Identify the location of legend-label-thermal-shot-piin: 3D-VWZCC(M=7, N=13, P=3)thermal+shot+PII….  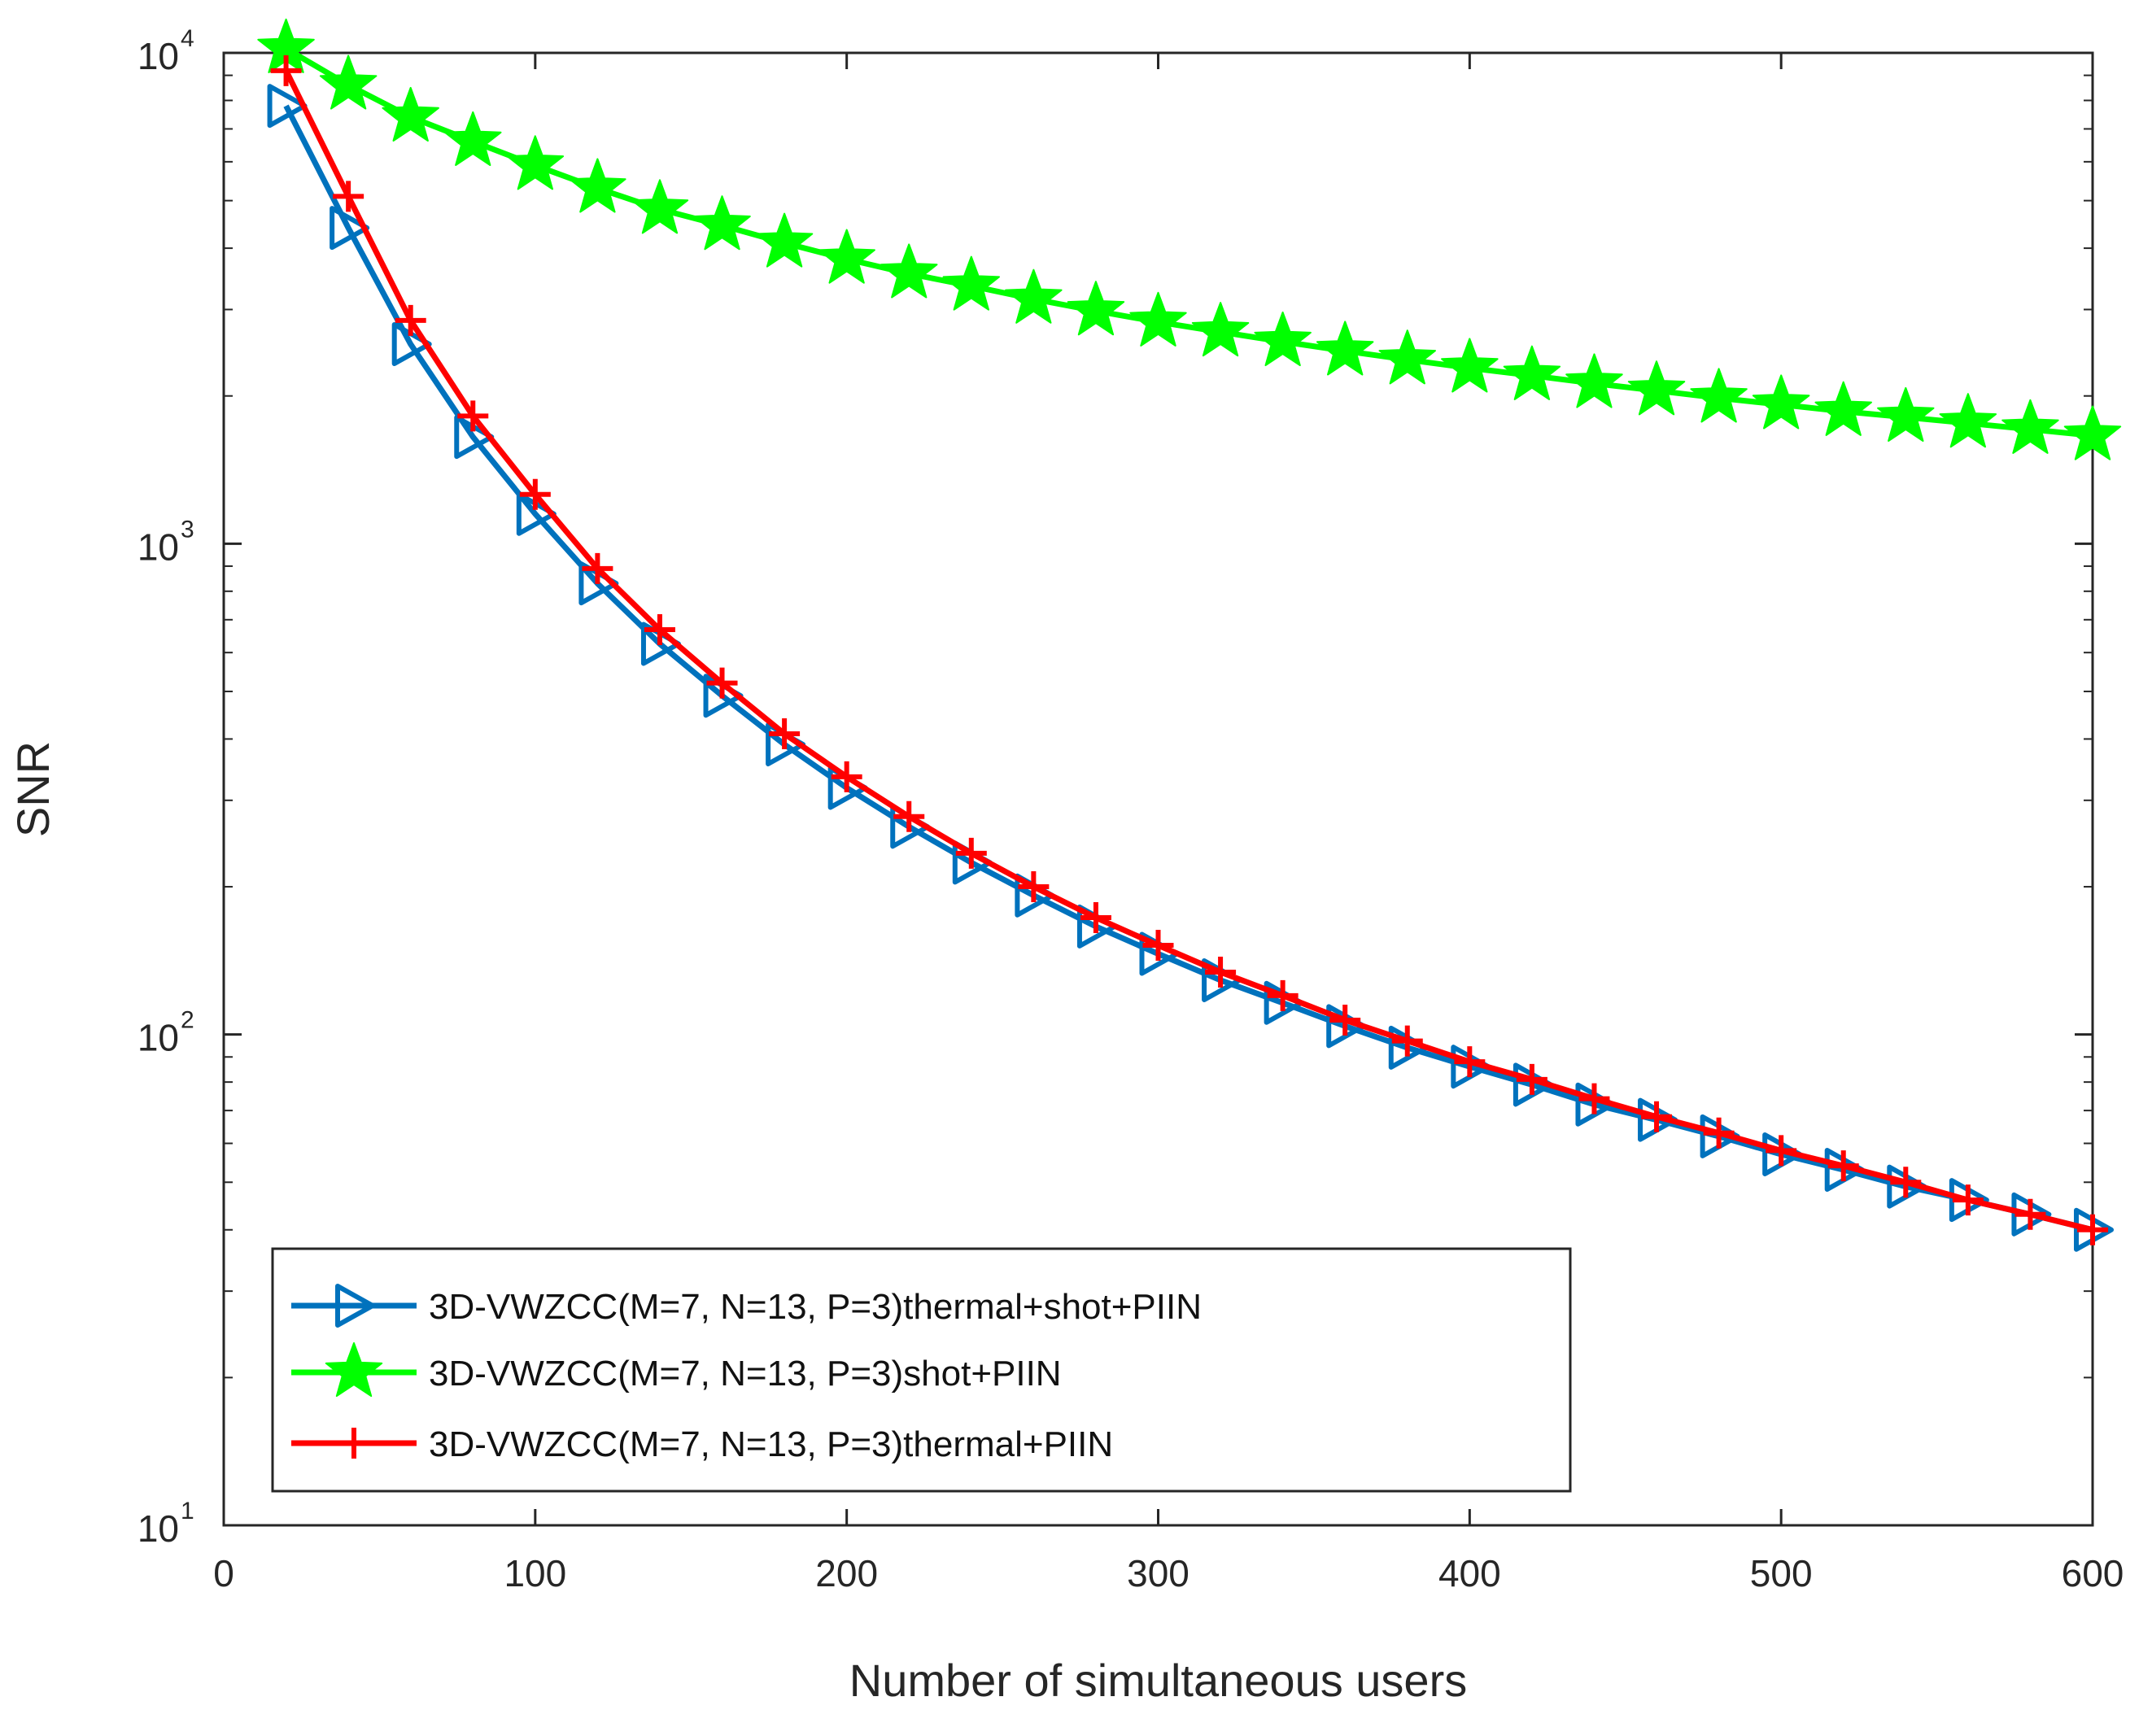
(815, 1307).